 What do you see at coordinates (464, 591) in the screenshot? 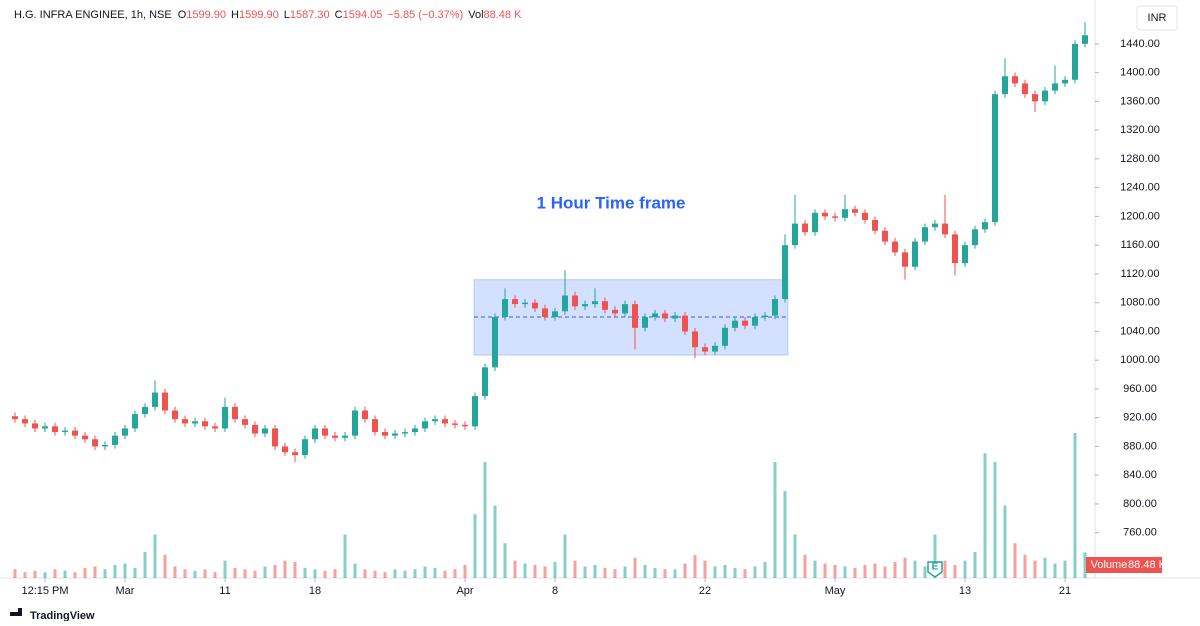
I see `x-tick-label: Apr` at bounding box center [464, 591].